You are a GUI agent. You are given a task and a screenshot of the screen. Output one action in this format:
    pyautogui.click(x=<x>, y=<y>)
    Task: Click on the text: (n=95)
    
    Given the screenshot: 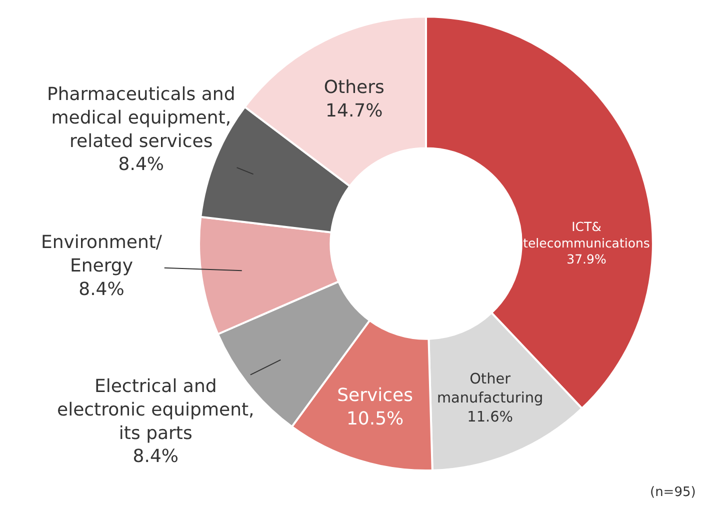 What is the action you would take?
    pyautogui.click(x=673, y=492)
    